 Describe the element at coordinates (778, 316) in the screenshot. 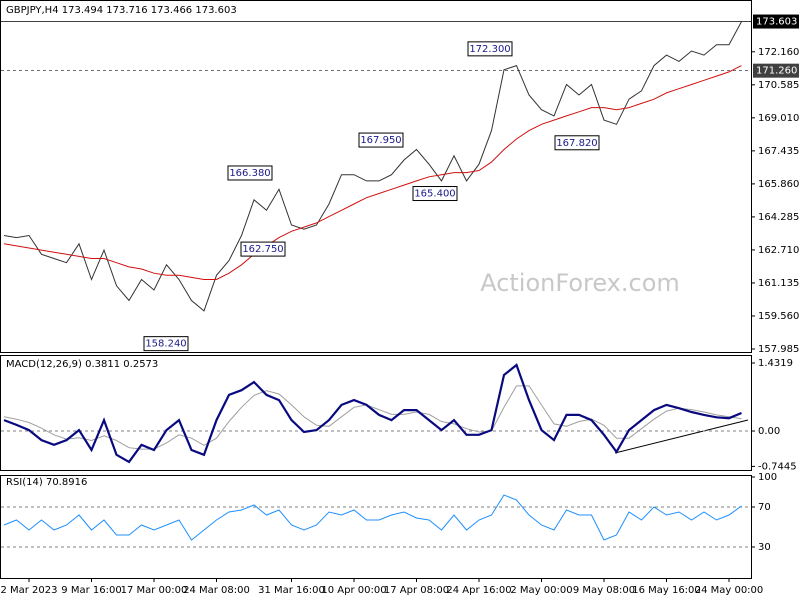

I see `y-tick-label: 159.560` at that location.